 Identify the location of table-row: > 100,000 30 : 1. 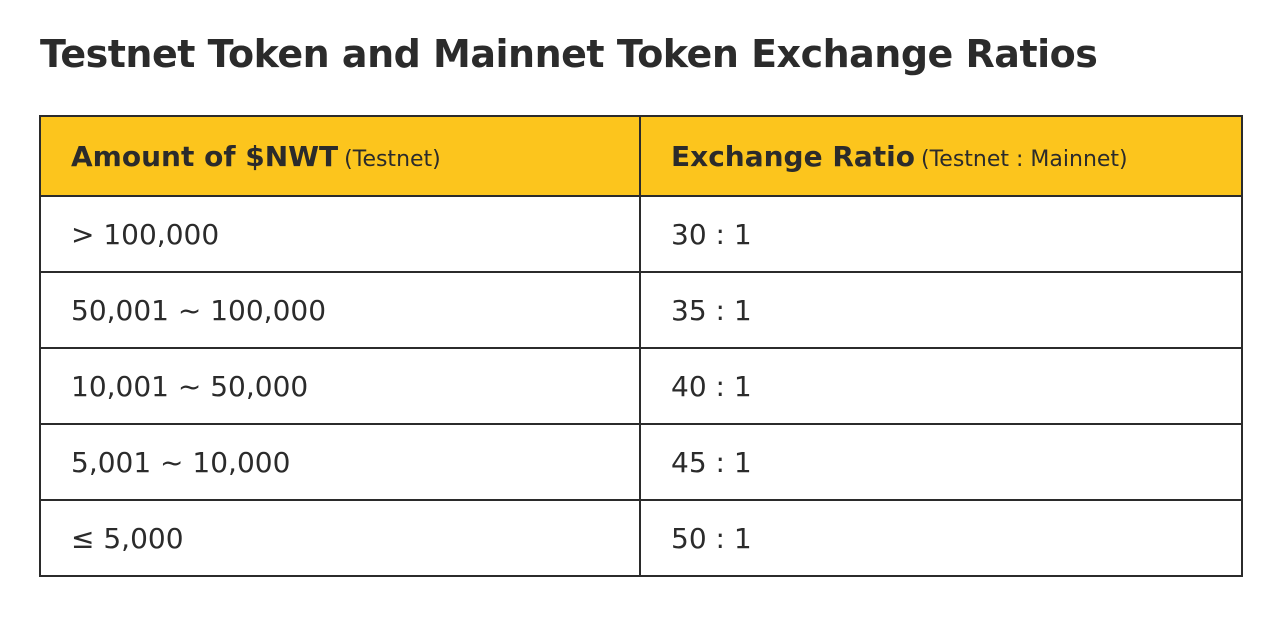
(641, 234).